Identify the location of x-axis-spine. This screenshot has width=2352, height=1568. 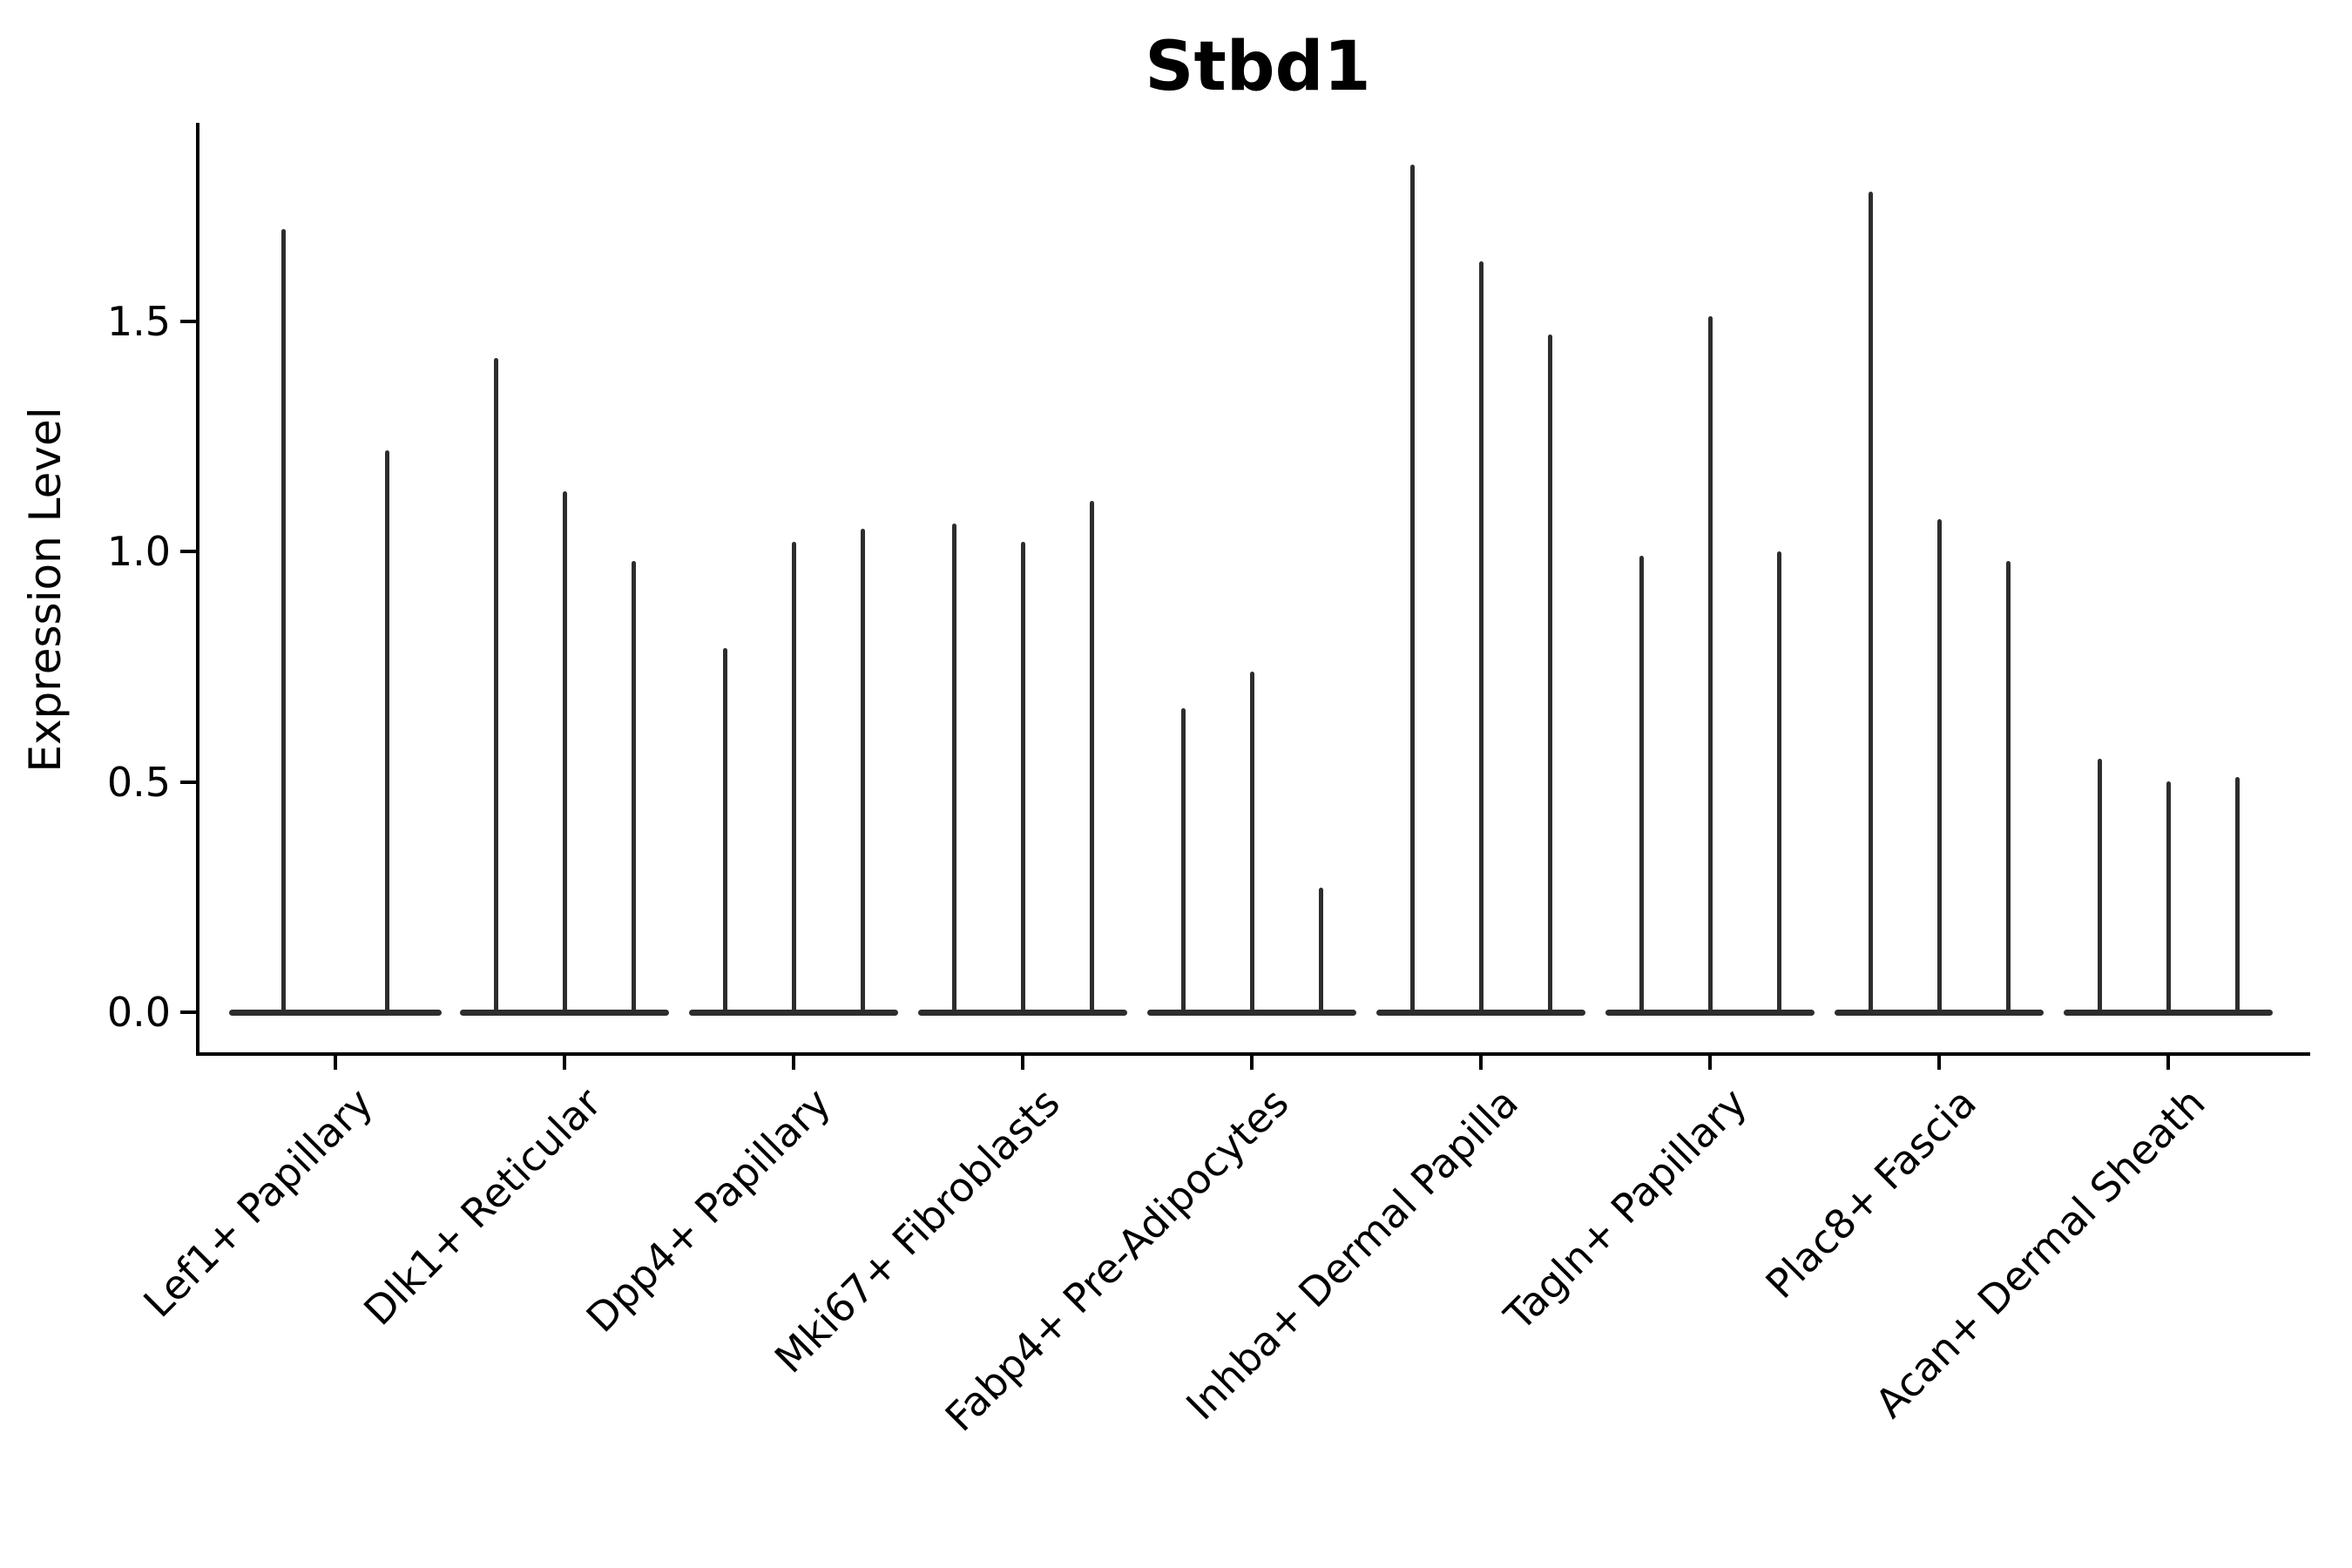
(1253, 1054).